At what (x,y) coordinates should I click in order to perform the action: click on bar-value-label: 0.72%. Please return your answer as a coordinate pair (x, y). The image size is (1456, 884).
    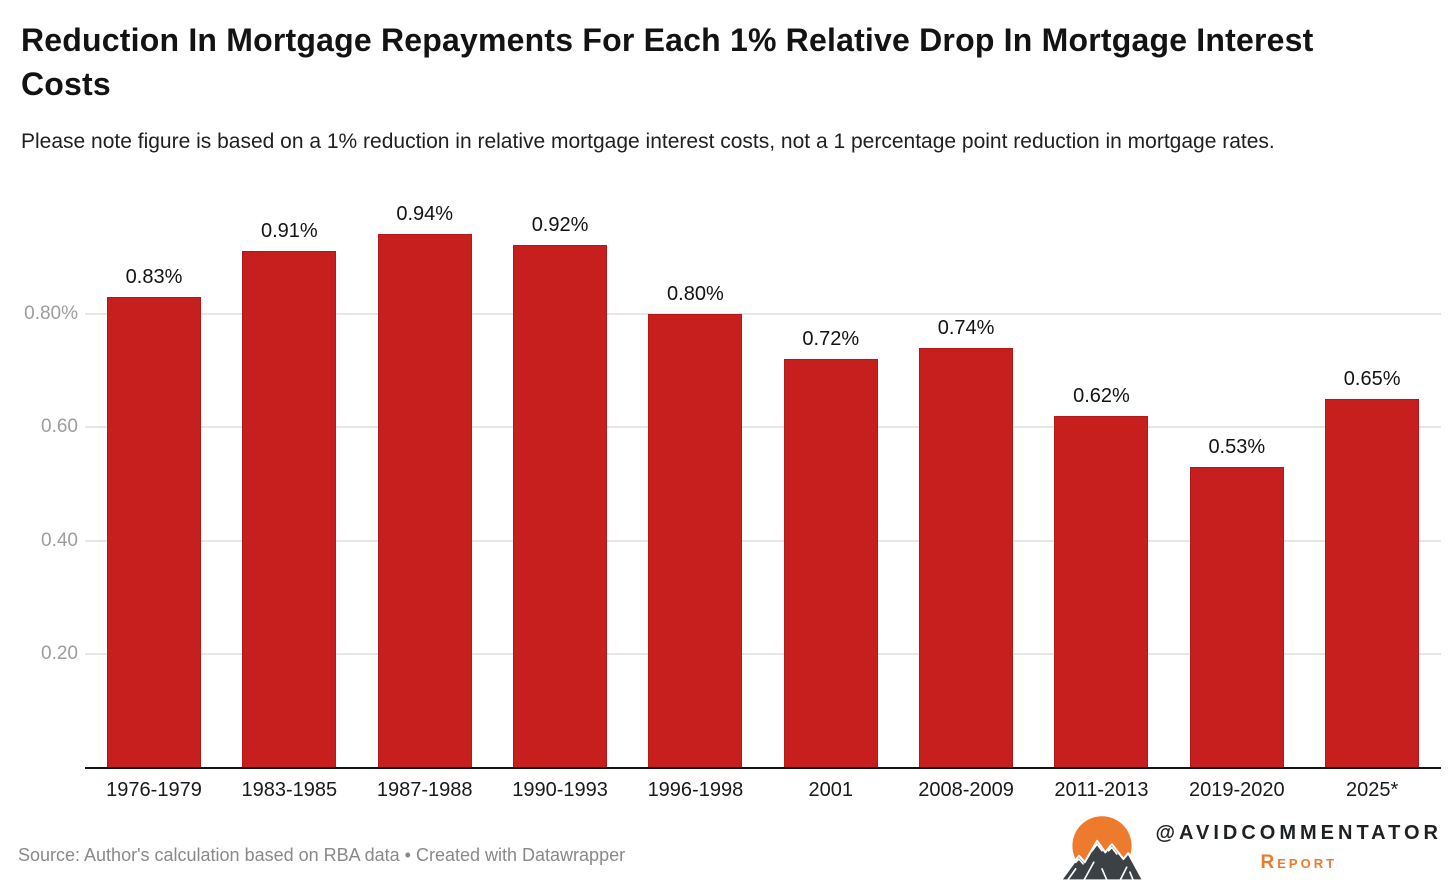
    Looking at the image, I should click on (831, 339).